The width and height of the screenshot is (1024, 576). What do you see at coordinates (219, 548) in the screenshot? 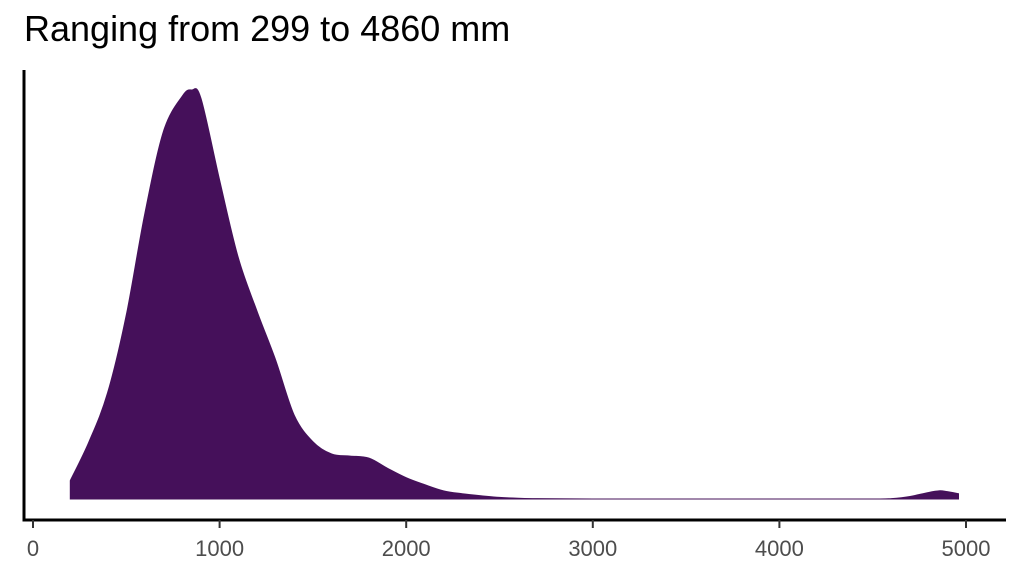
I see `x-tick-label: 1000` at bounding box center [219, 548].